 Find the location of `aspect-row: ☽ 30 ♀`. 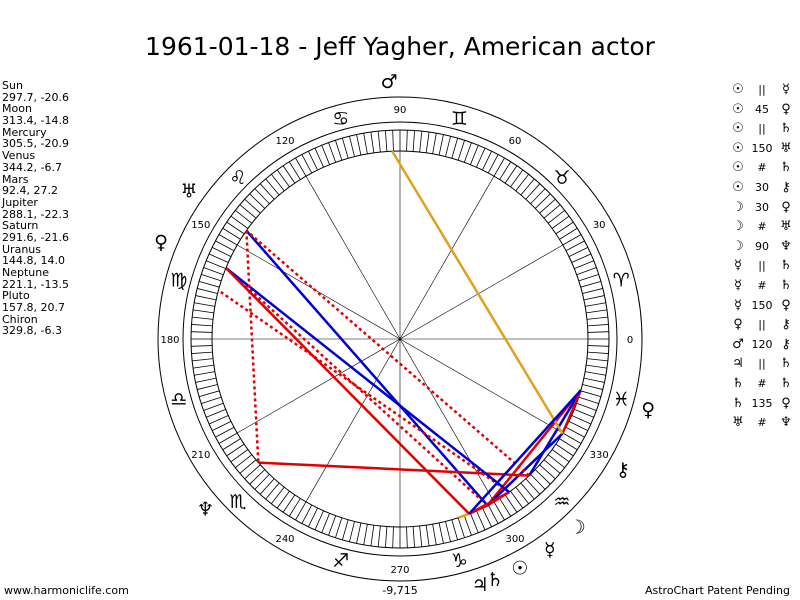

aspect-row: ☽ 30 ♀ is located at coordinates (762, 208).